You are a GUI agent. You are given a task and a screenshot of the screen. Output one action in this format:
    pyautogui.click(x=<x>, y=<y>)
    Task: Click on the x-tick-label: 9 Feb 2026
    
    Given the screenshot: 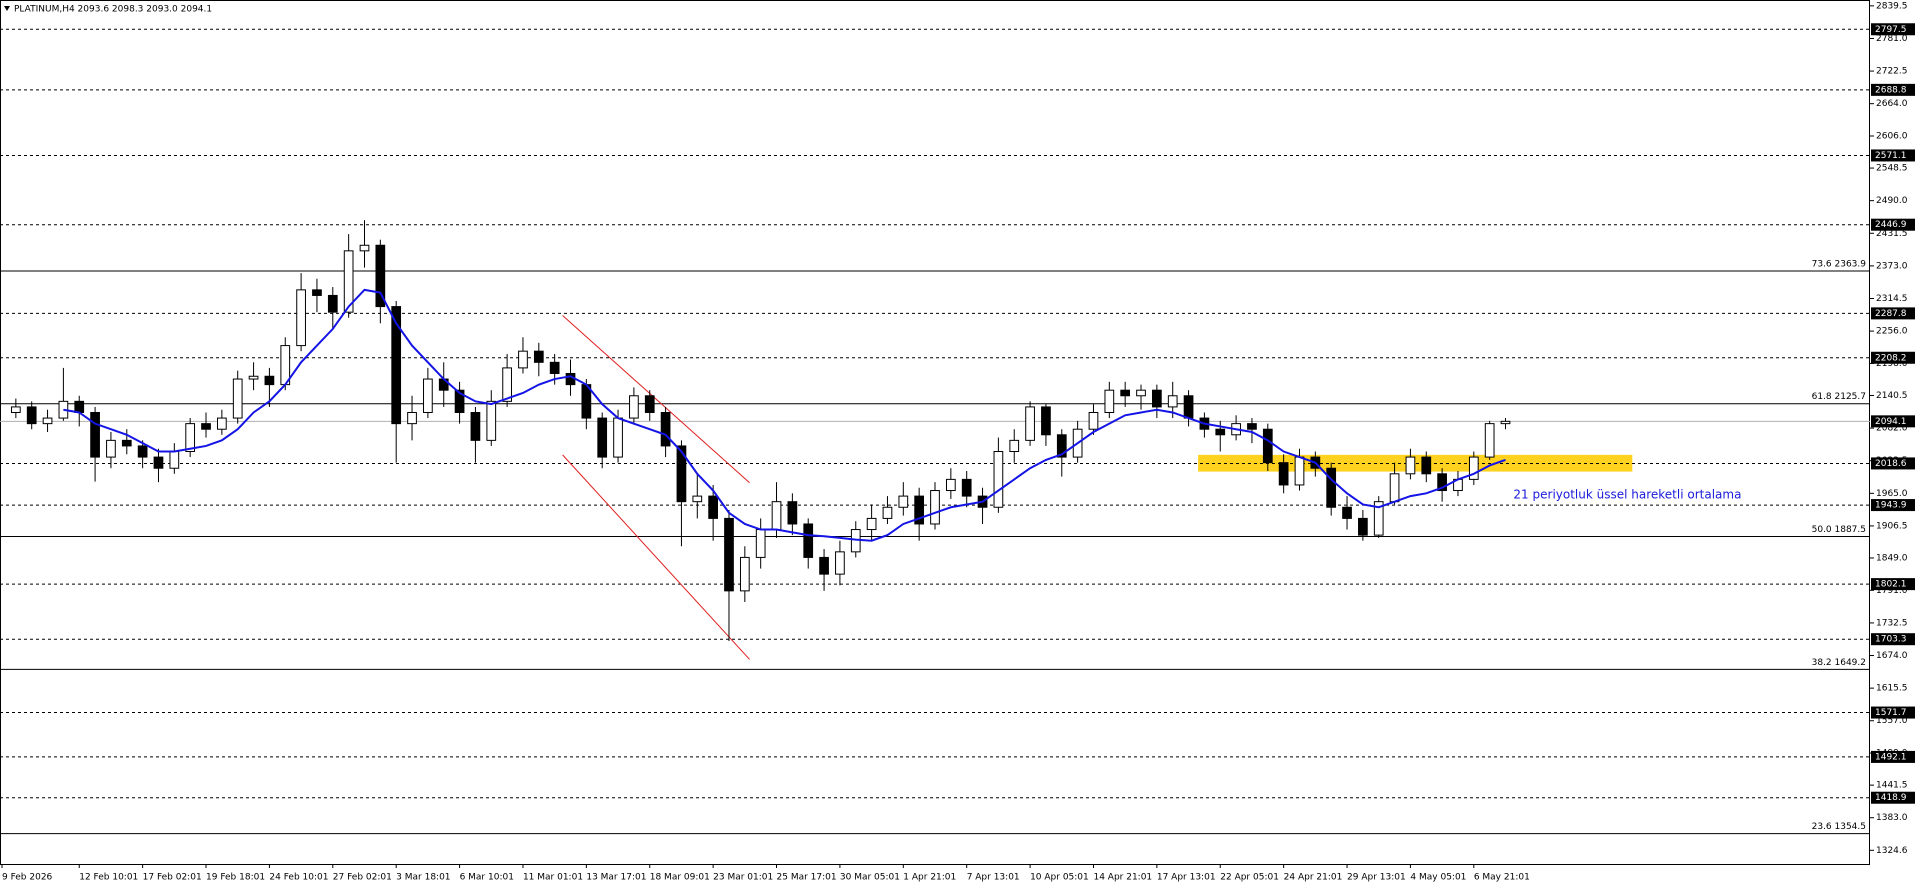 What is the action you would take?
    pyautogui.click(x=27, y=878)
    